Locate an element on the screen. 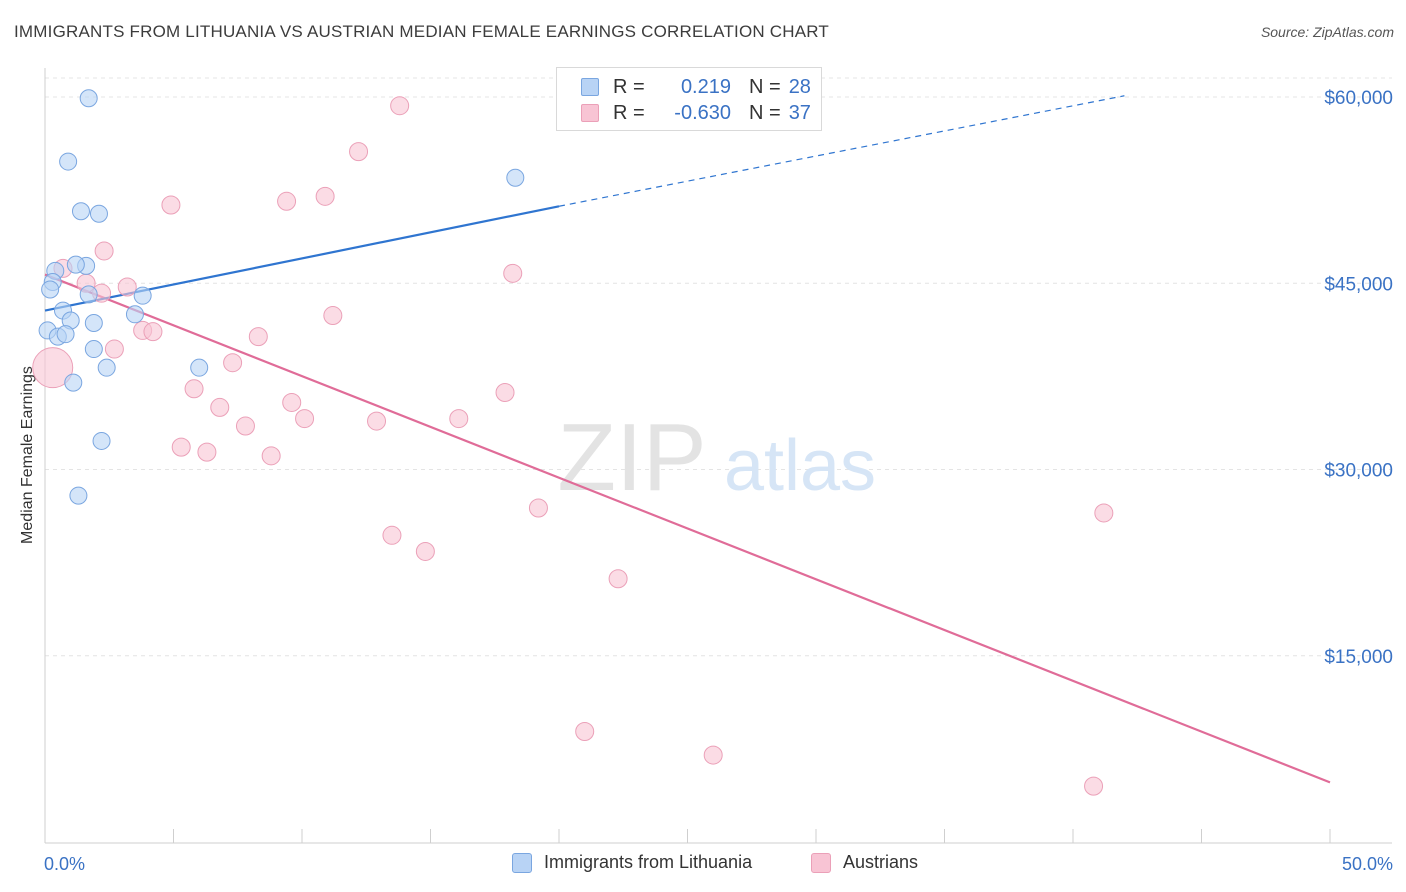 This screenshot has height=892, width=1406. y-tick-label: $60,000 is located at coordinates (1358, 98).